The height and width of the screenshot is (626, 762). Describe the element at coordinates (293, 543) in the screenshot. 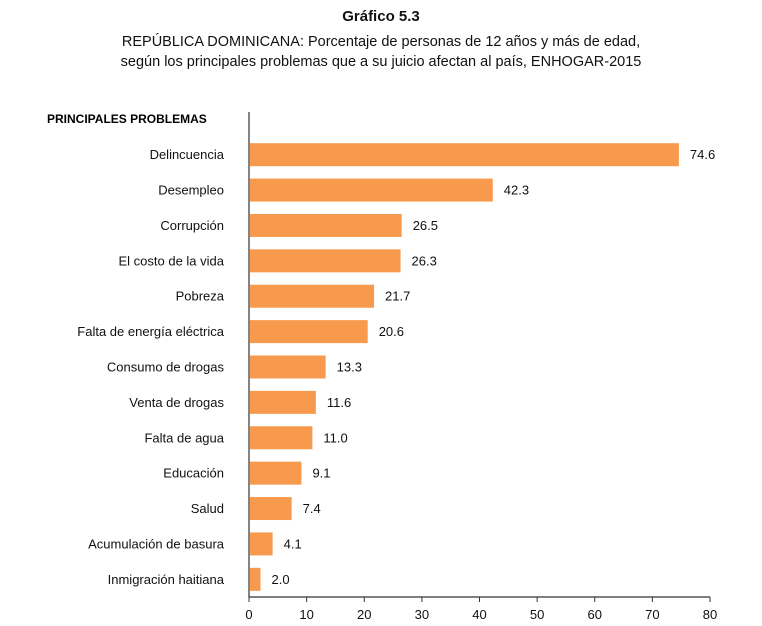

I see `value-label-12: 4.1` at that location.